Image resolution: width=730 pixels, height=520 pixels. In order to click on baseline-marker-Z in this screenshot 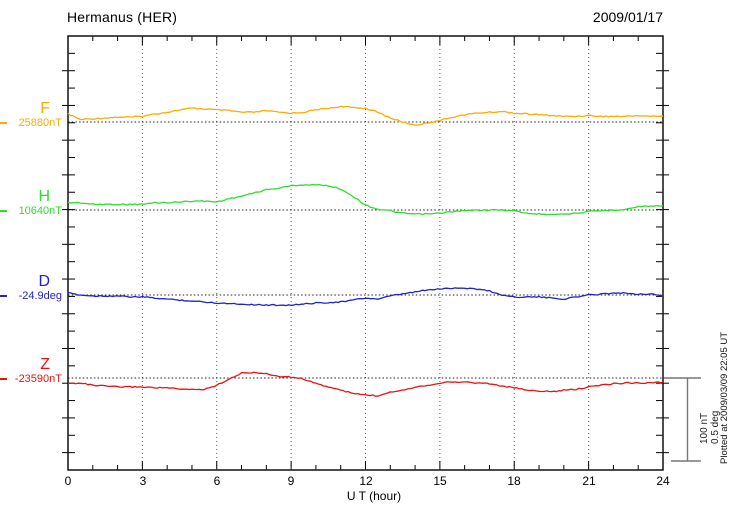, I will do `click(3, 379)`.